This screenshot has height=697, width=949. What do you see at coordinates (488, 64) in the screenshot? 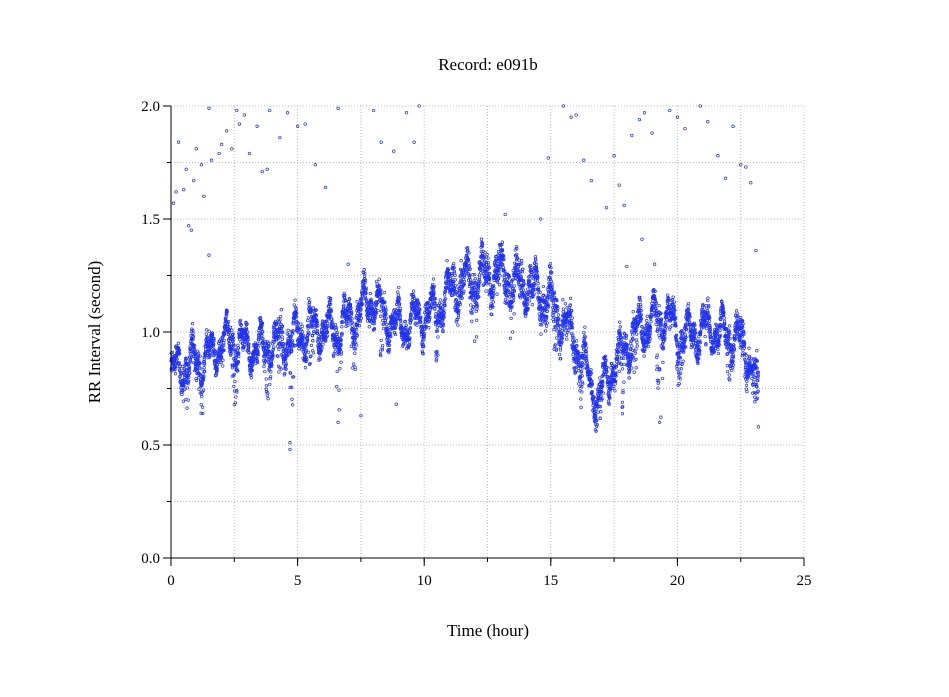
I see `chart-title: Record: e091b` at bounding box center [488, 64].